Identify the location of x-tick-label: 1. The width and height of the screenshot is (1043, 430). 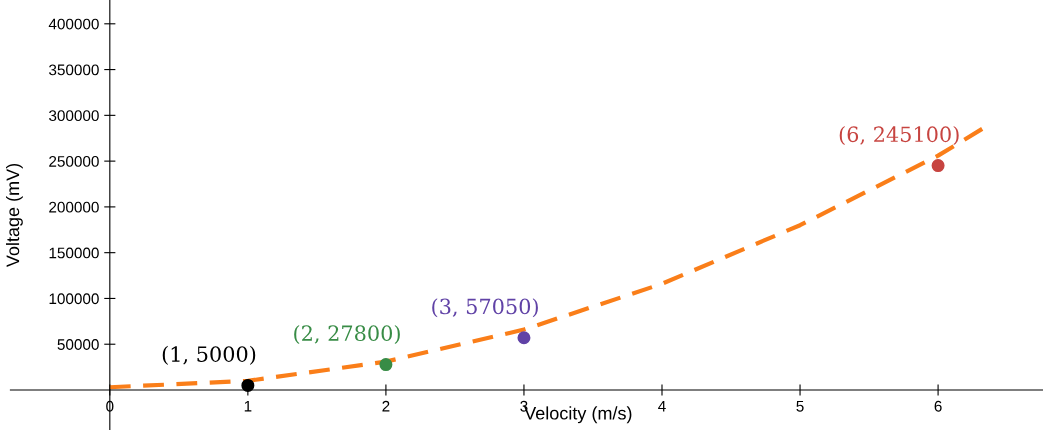
(248, 406).